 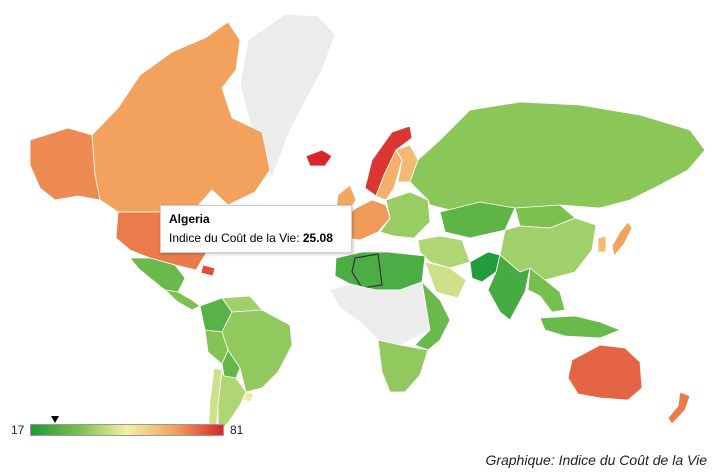 I want to click on tooltip-row: Indice du Coût de la Vie: 25.08, so click(x=256, y=238).